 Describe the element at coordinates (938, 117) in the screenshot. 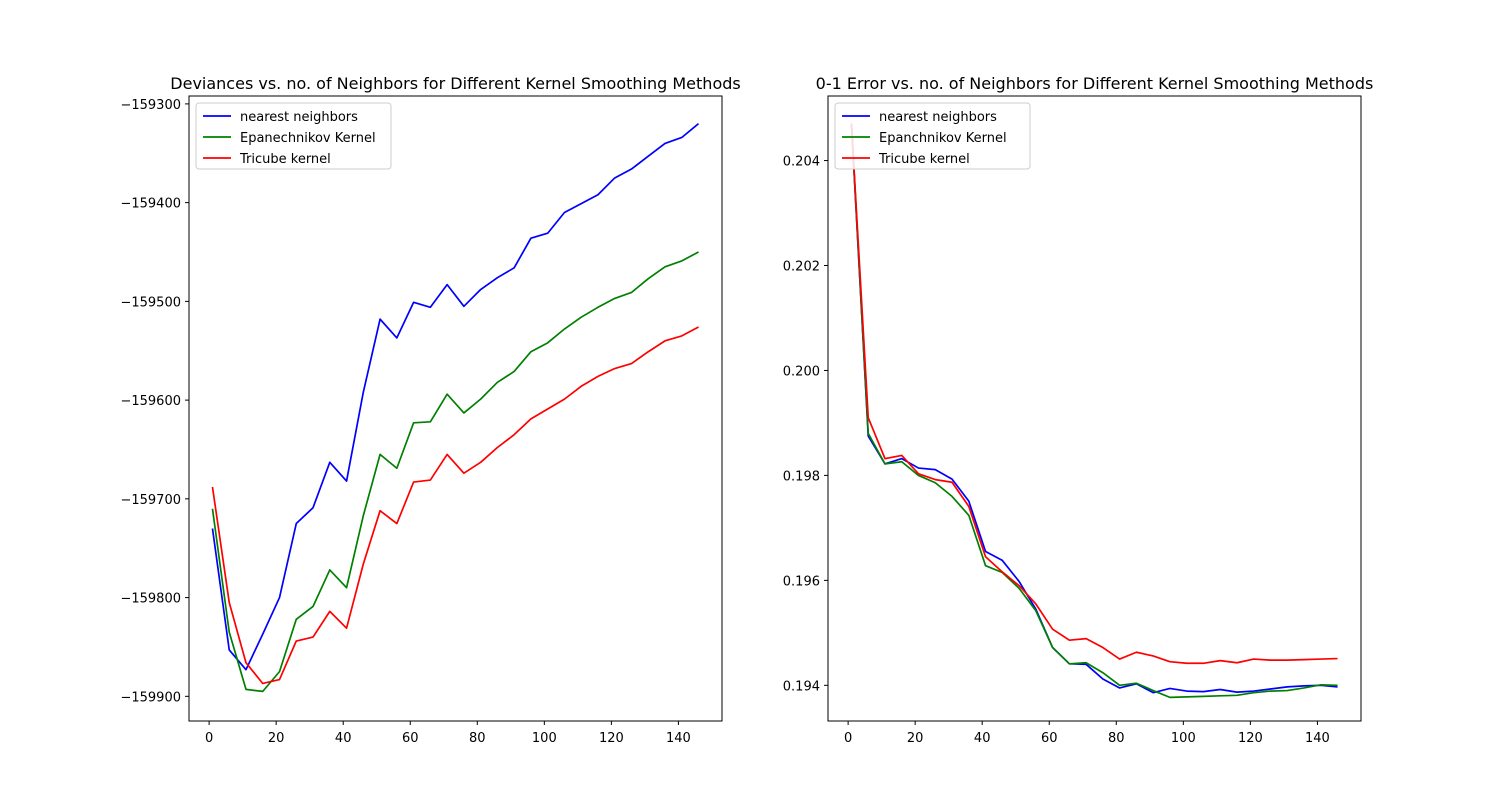

I see `error-chart-legend-label: nearest neighbors` at that location.